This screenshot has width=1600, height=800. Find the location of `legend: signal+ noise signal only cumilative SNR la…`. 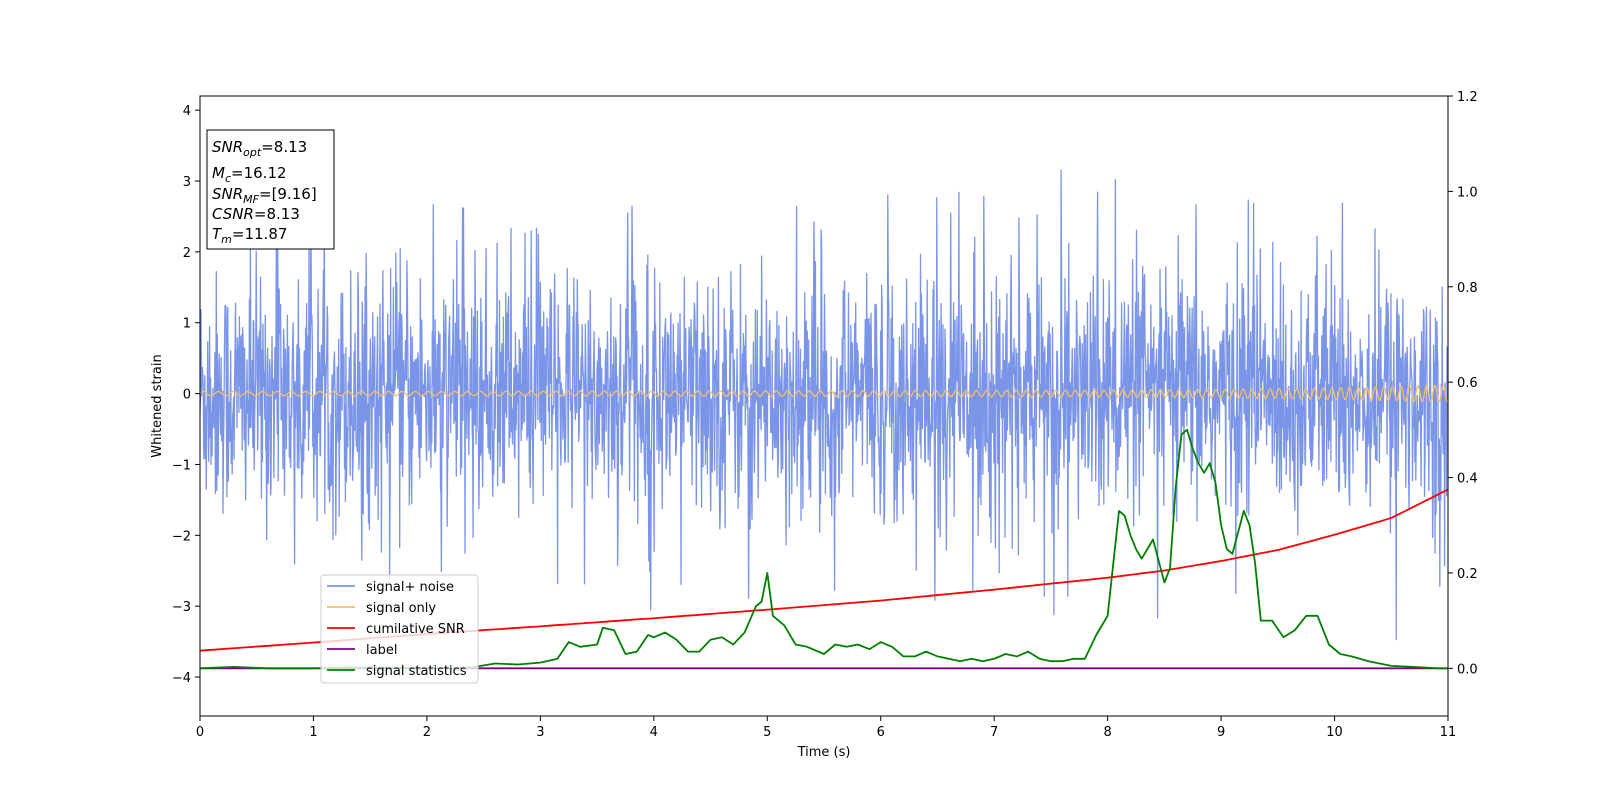

legend: signal+ noise signal only cumilative SNR la… is located at coordinates (399, 629).